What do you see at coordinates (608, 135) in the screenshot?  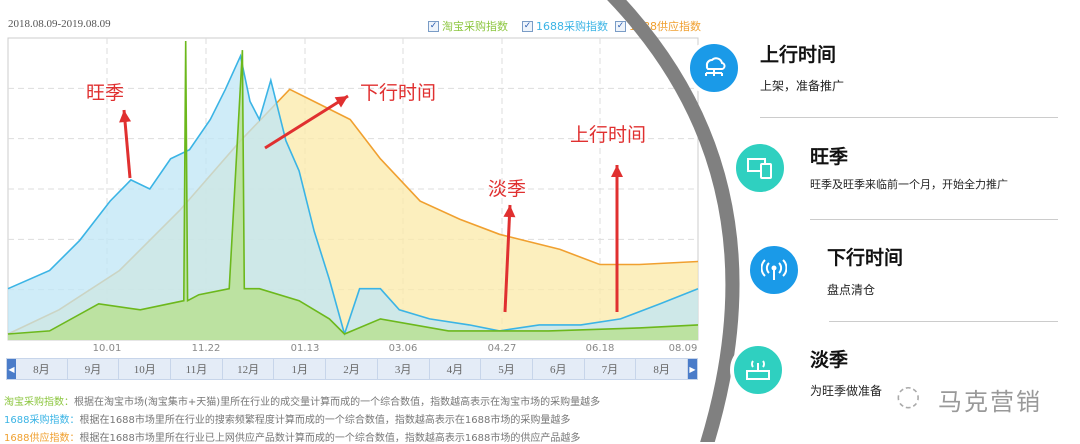 I see `annotation-uptrend: 上行时间` at bounding box center [608, 135].